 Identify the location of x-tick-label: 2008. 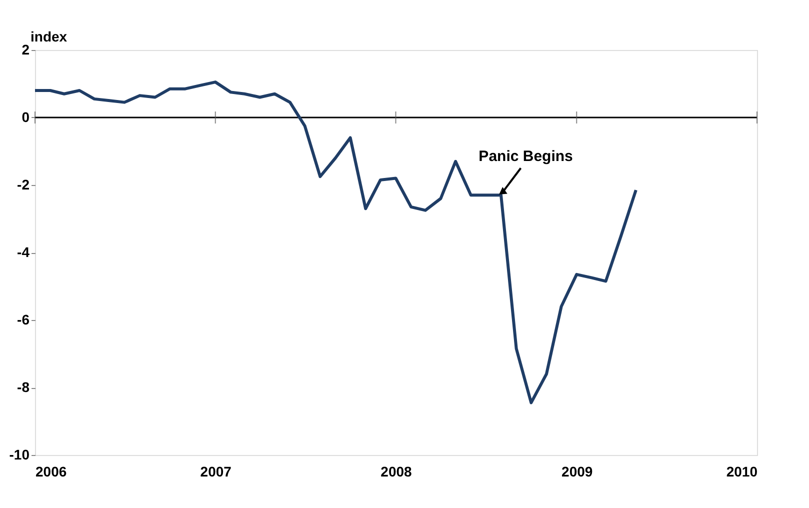
(396, 472).